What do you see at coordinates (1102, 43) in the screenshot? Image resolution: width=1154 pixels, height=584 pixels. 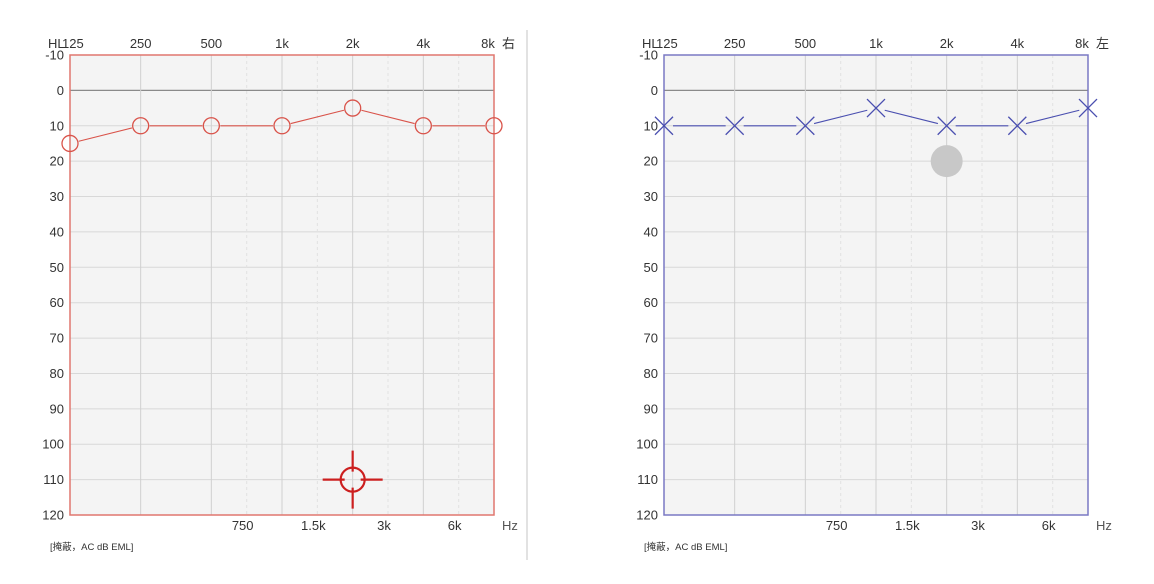 I see `ear-label: 左` at bounding box center [1102, 43].